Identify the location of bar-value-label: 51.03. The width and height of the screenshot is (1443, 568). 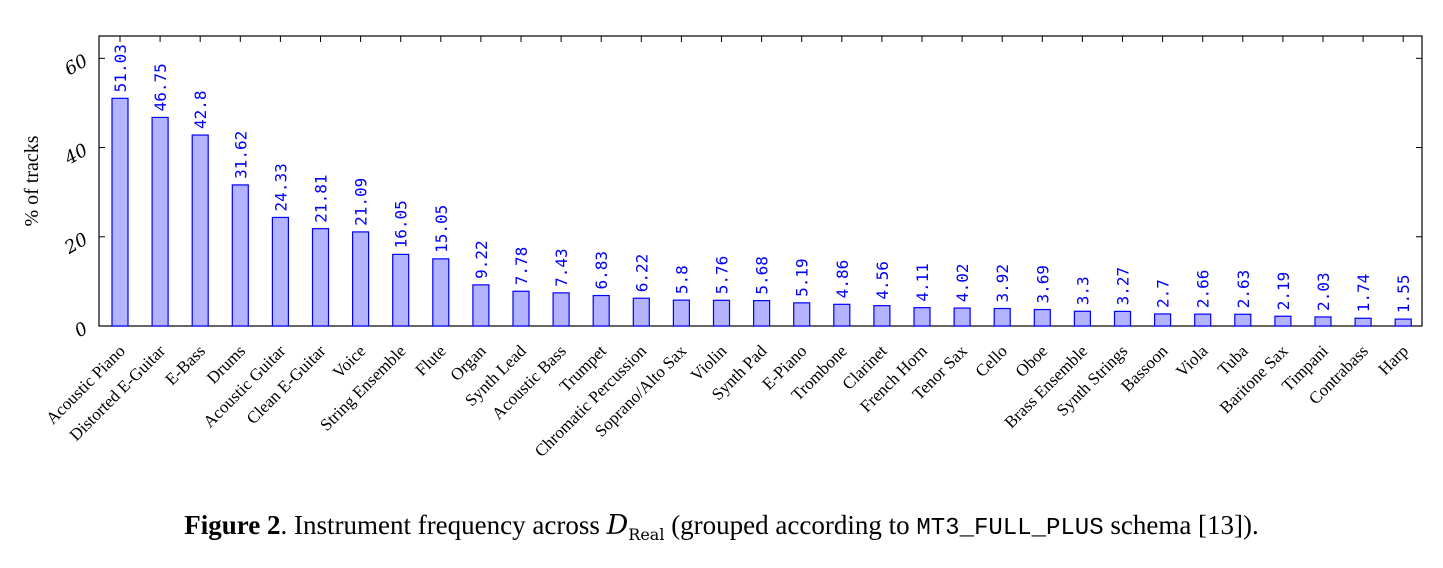
(120, 68).